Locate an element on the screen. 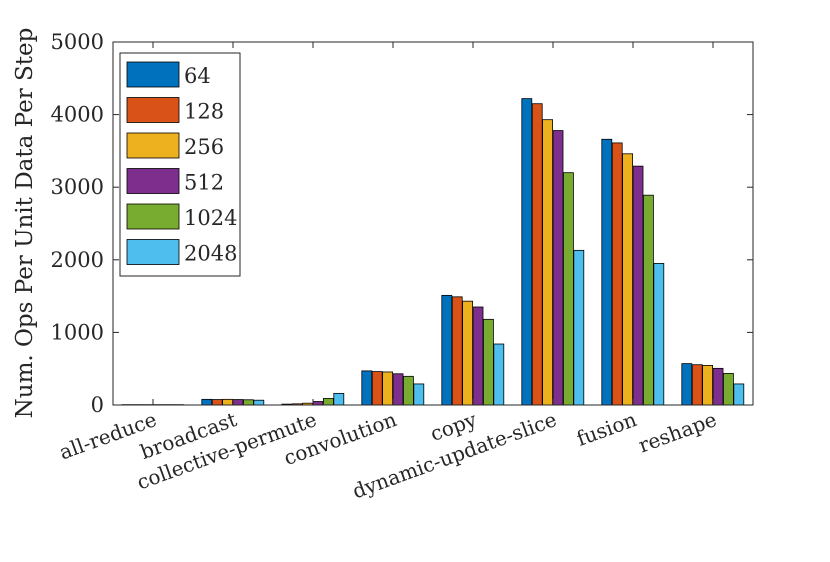 This screenshot has width=830, height=562. bar-512-copy is located at coordinates (478, 356).